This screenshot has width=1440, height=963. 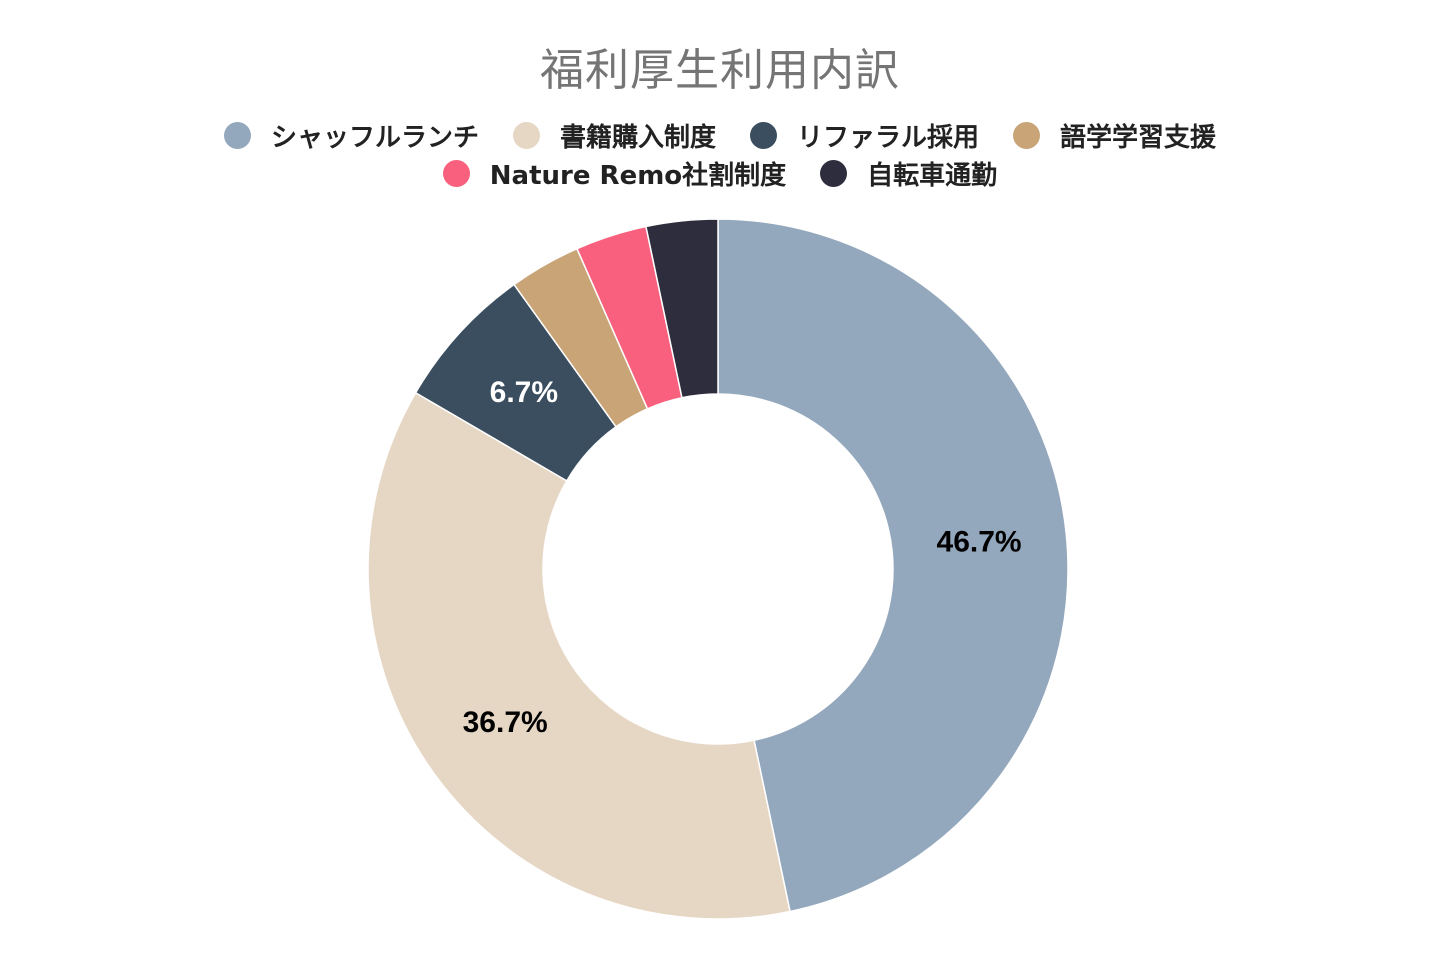 I want to click on chart-title: 福利厚生利用内訳, so click(x=720, y=70).